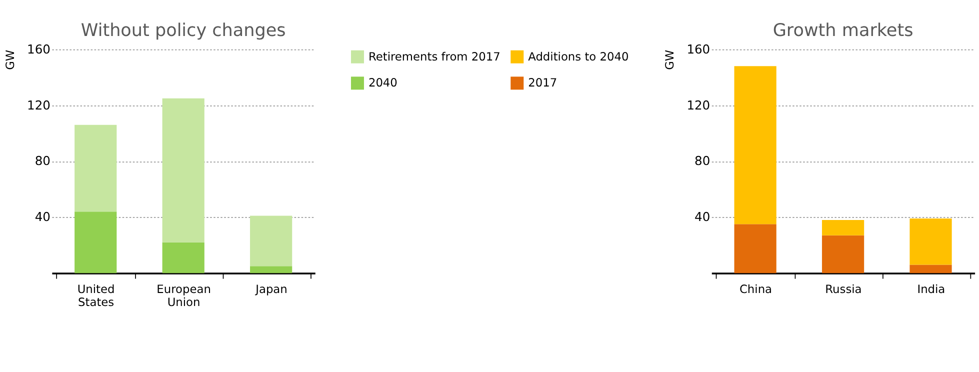 Image resolution: width=979 pixels, height=372 pixels. Describe the element at coordinates (578, 56) in the screenshot. I see `legend-label: Additions to 2040` at that location.